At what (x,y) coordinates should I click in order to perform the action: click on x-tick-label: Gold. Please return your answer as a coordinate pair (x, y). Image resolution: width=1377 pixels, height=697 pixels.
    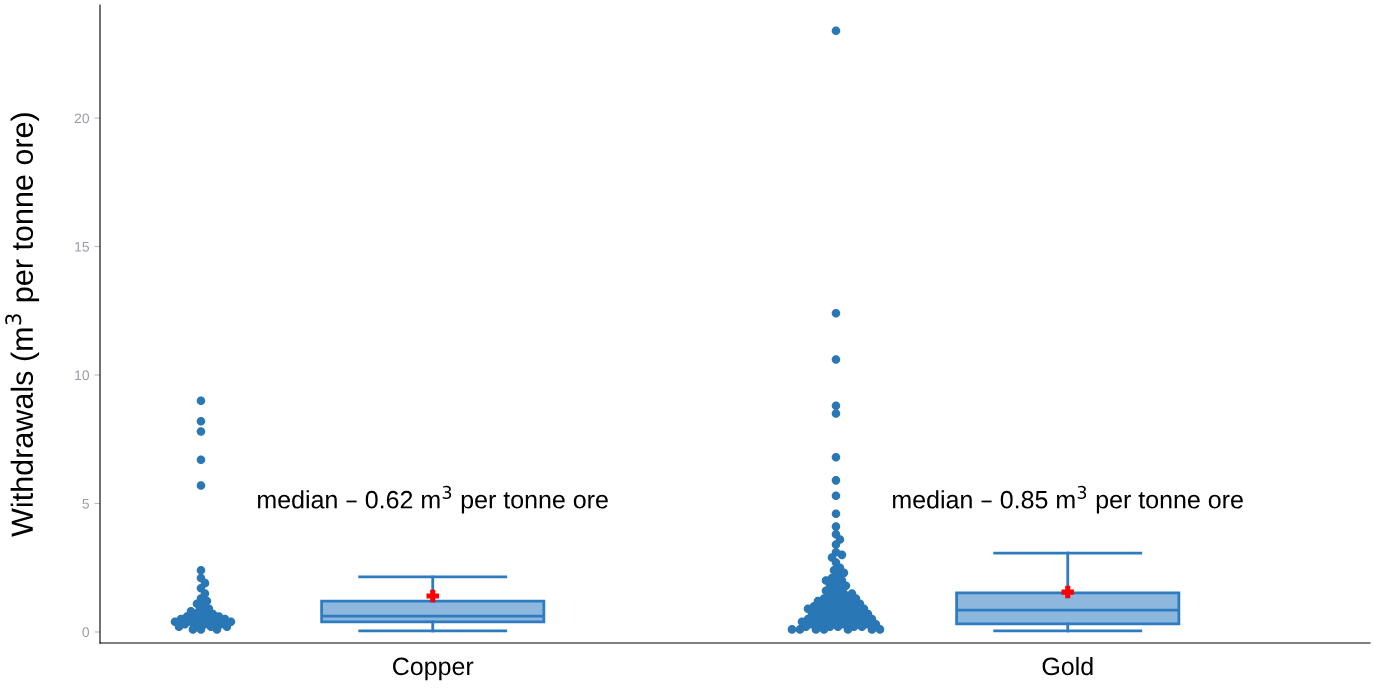
    Looking at the image, I should click on (1067, 666).